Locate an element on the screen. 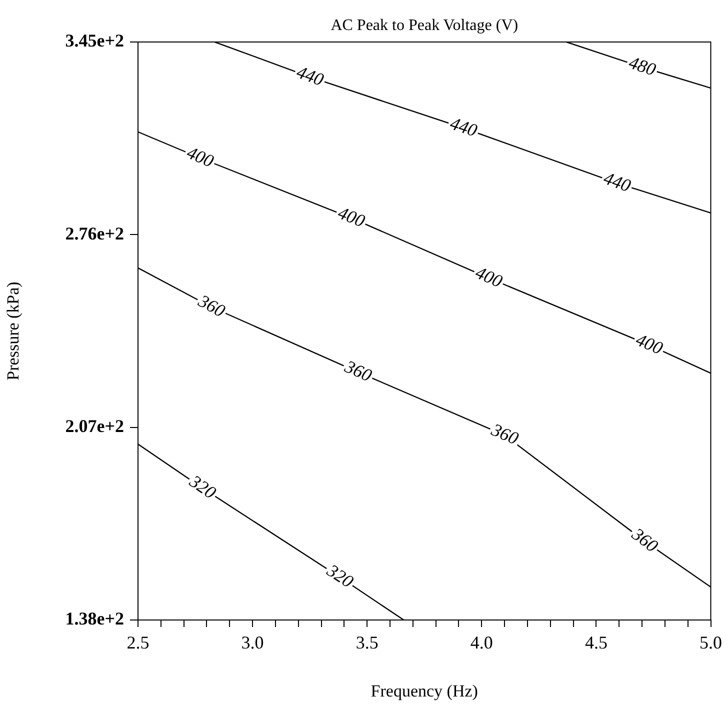  x-tick-label: 2.5 is located at coordinates (138, 642).